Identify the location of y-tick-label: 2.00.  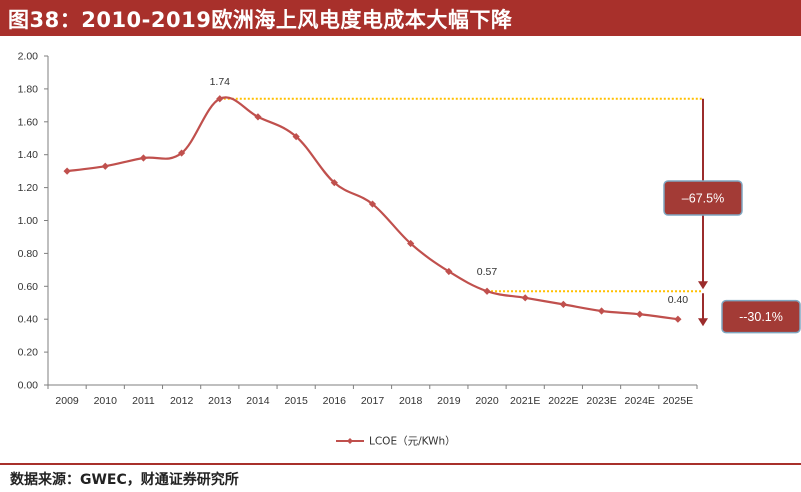
(28, 57).